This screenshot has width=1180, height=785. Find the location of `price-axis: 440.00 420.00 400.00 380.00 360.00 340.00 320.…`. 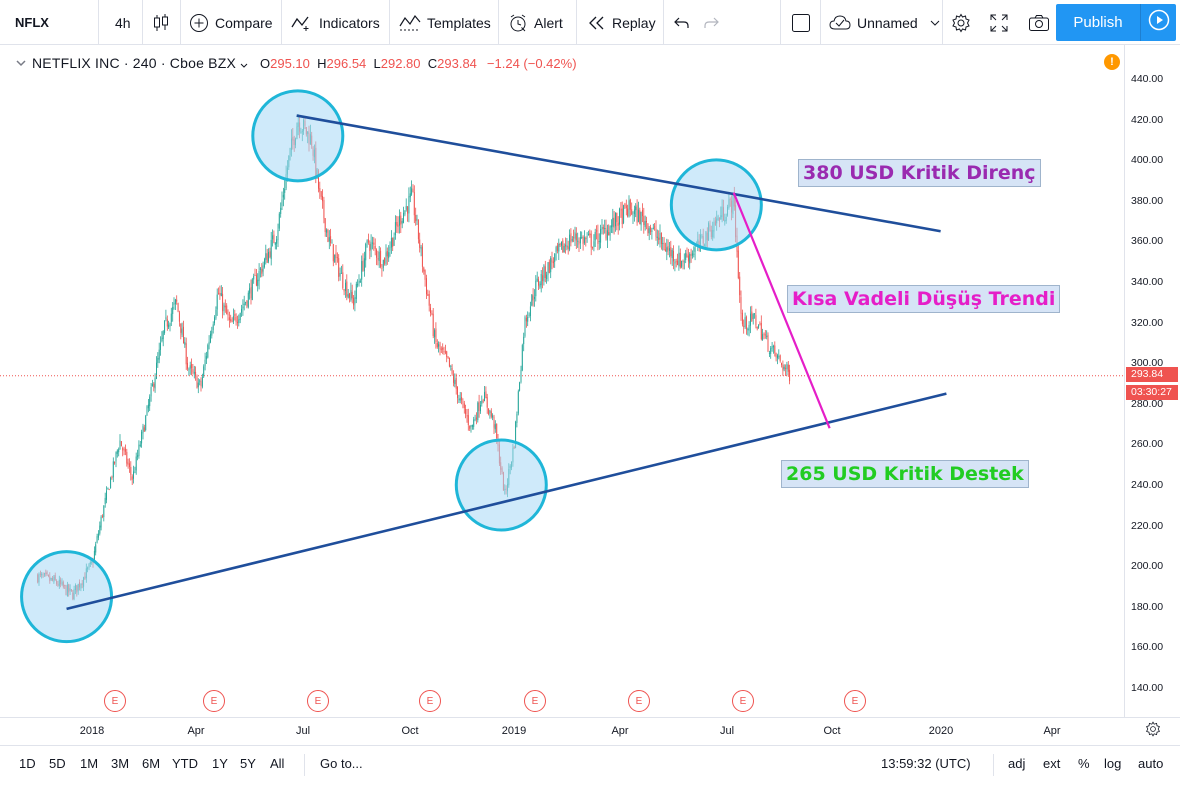

price-axis: 440.00 420.00 400.00 380.00 360.00 340.00 320.… is located at coordinates (1152, 381).